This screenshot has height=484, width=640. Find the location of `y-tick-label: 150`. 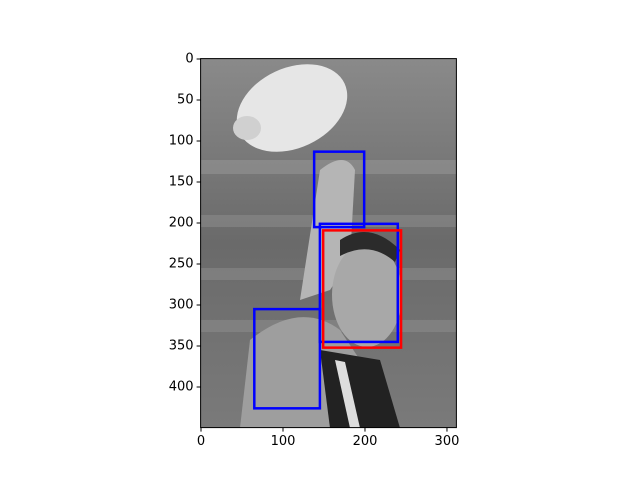

y-tick-label: 150 is located at coordinates (181, 182).